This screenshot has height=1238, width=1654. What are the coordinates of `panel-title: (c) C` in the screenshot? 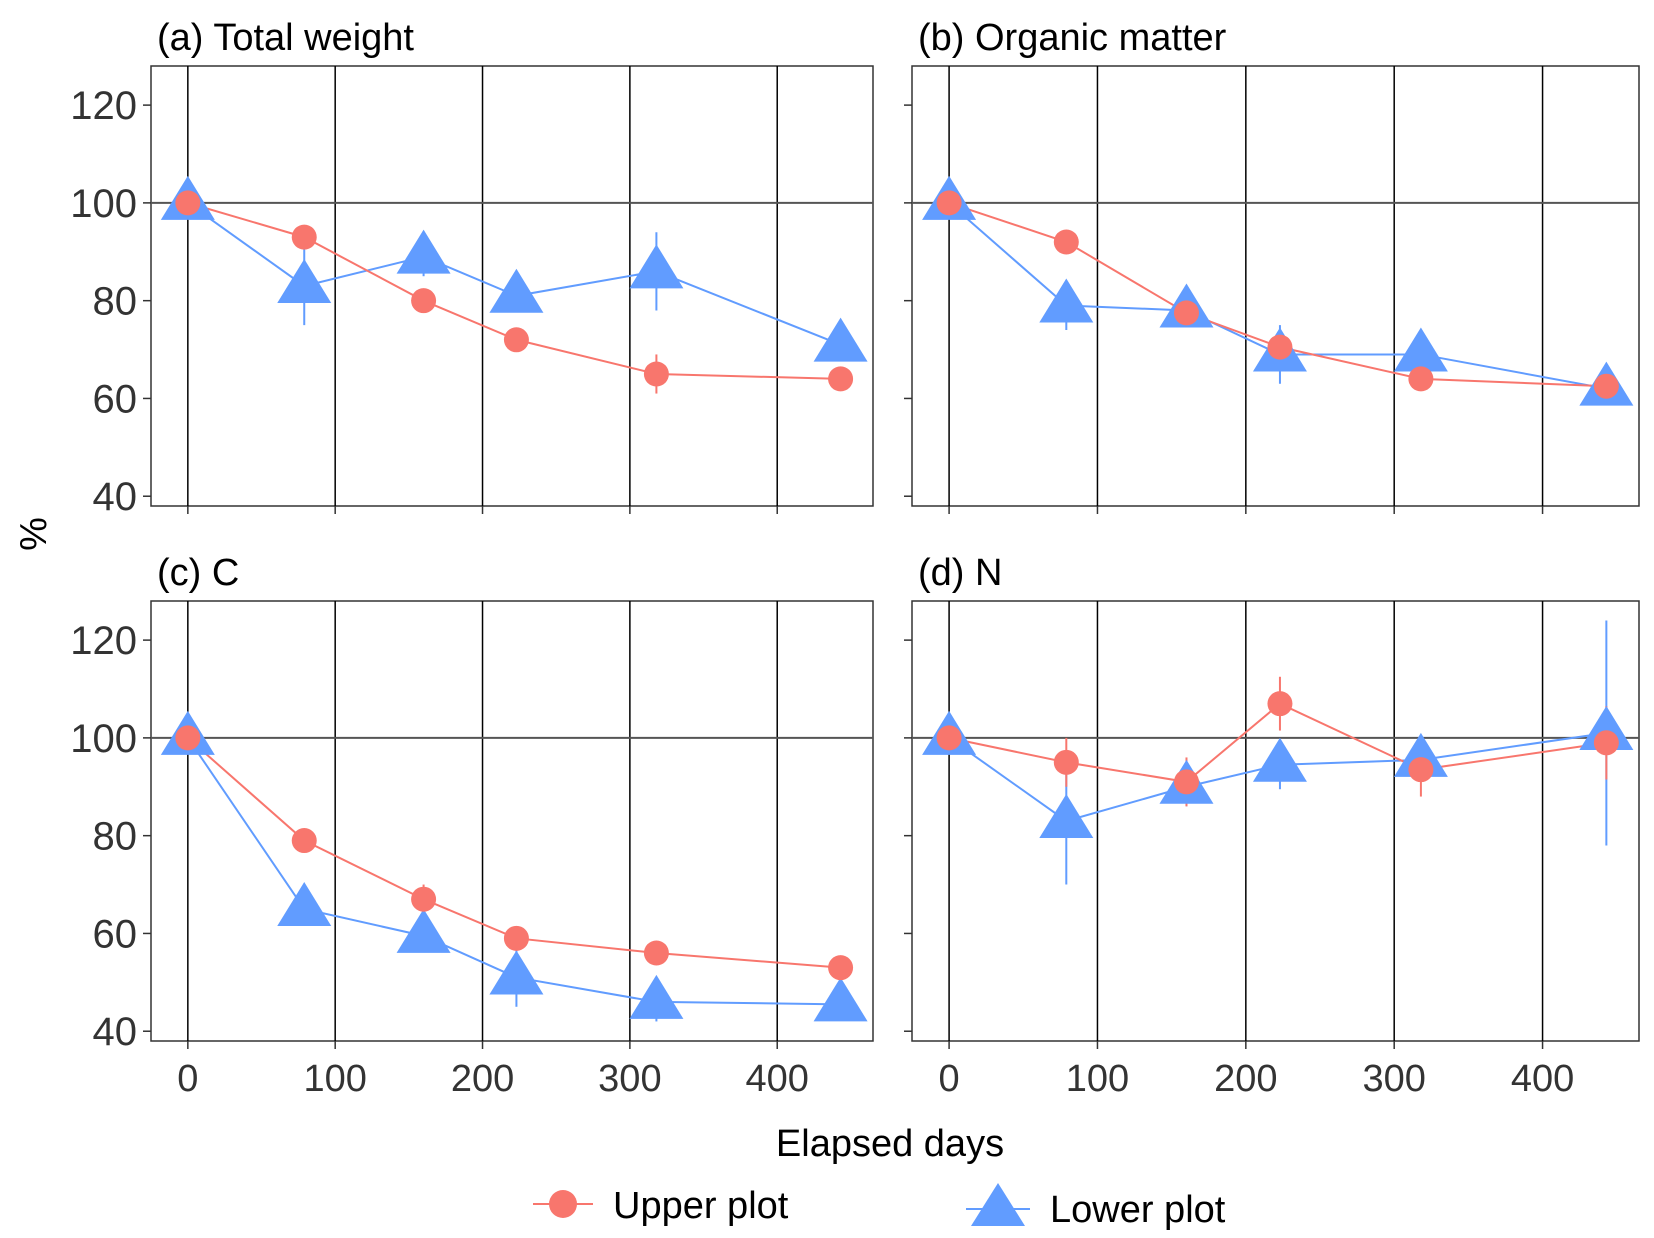 It's located at (198, 573).